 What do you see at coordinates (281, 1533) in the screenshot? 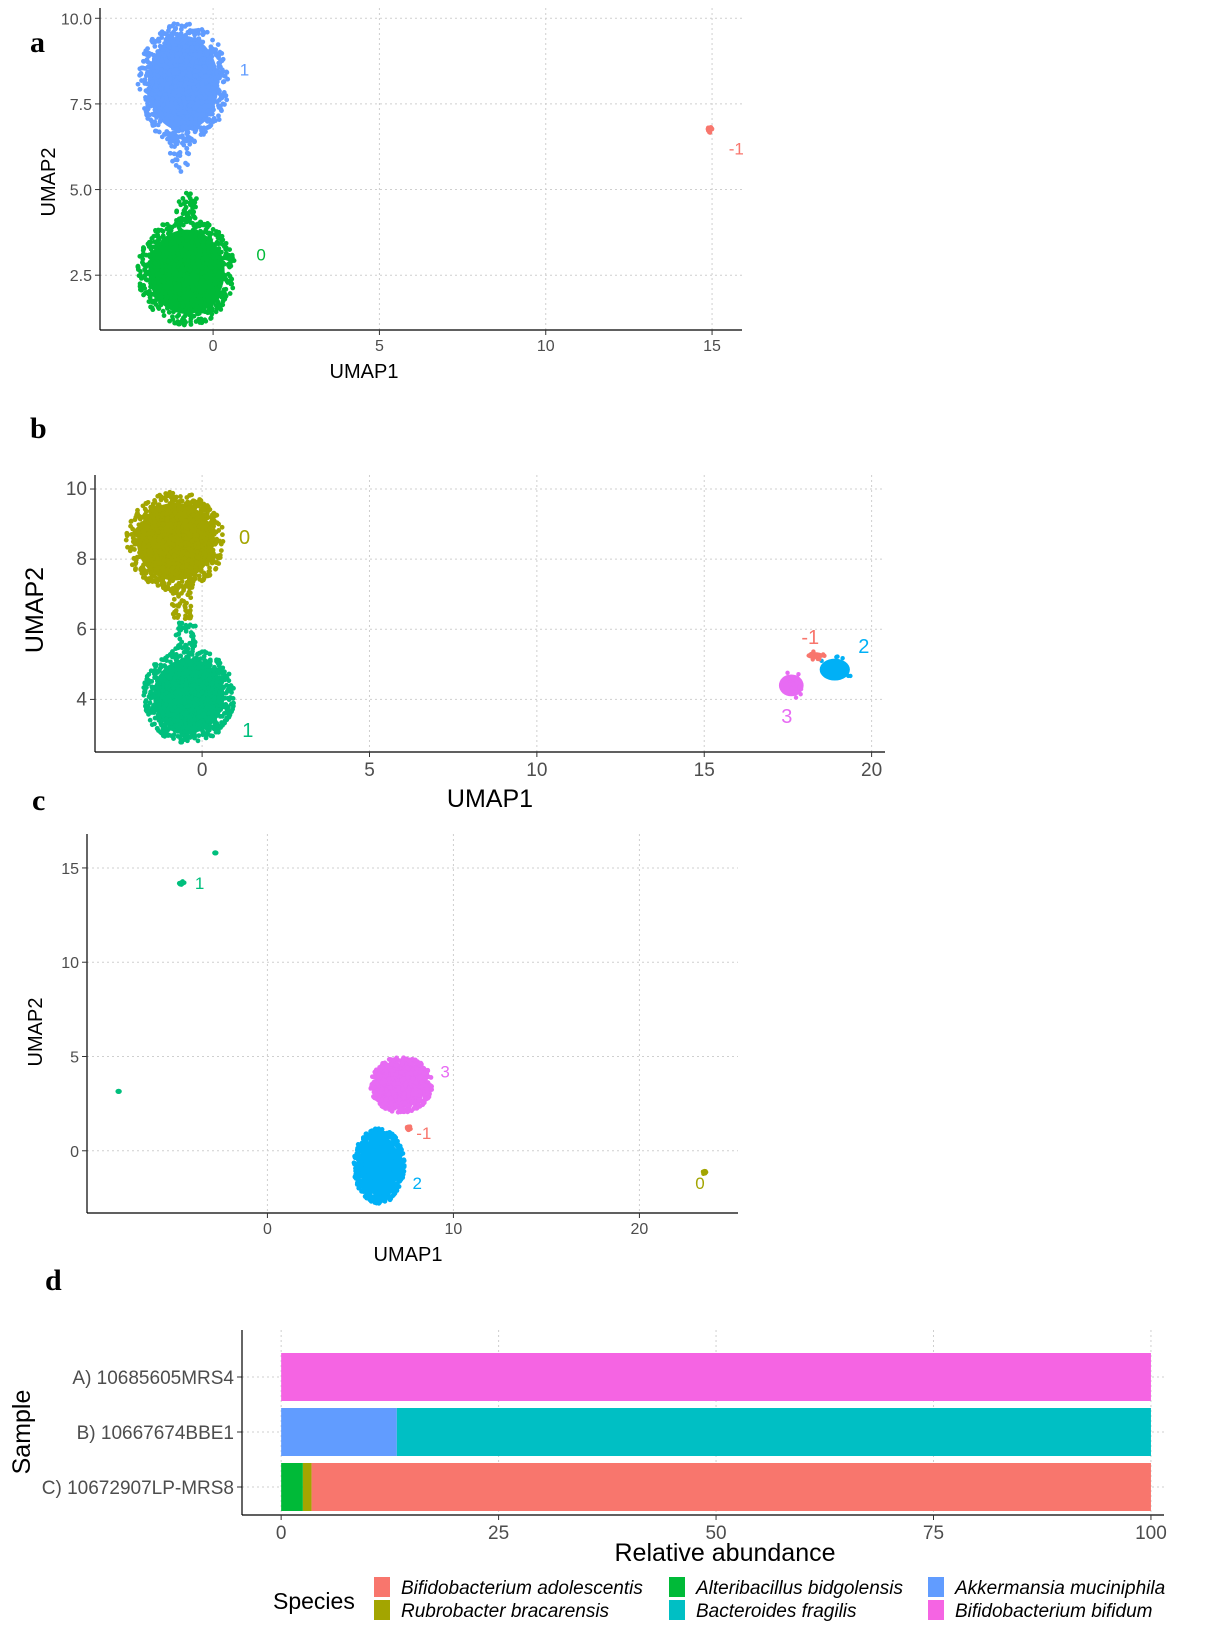
I see `x-tick-label: 0` at bounding box center [281, 1533].